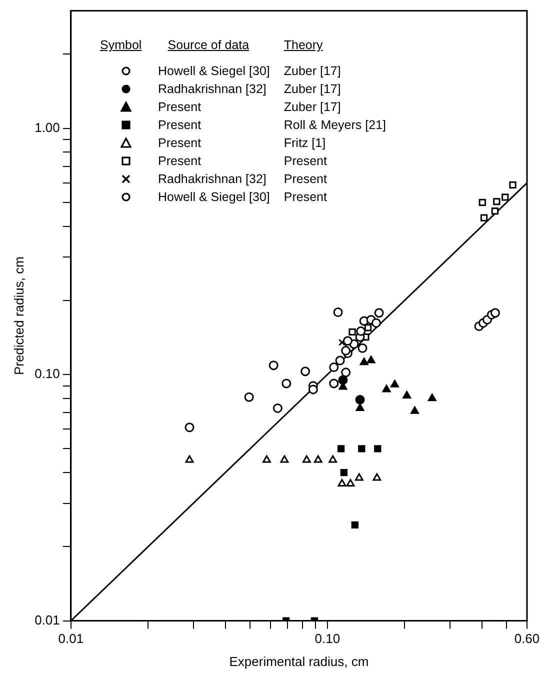  I want to click on y-axis-title: Predicted radius, cm, so click(18, 316).